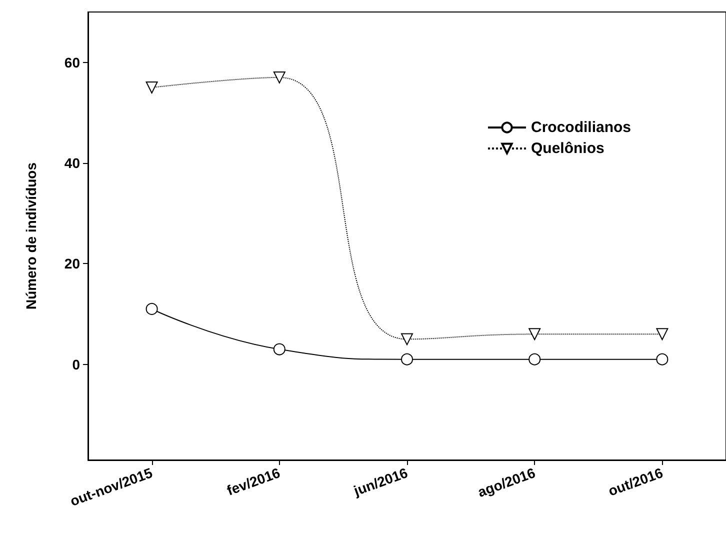  What do you see at coordinates (567, 148) in the screenshot?
I see `legend-label: Quelônios` at bounding box center [567, 148].